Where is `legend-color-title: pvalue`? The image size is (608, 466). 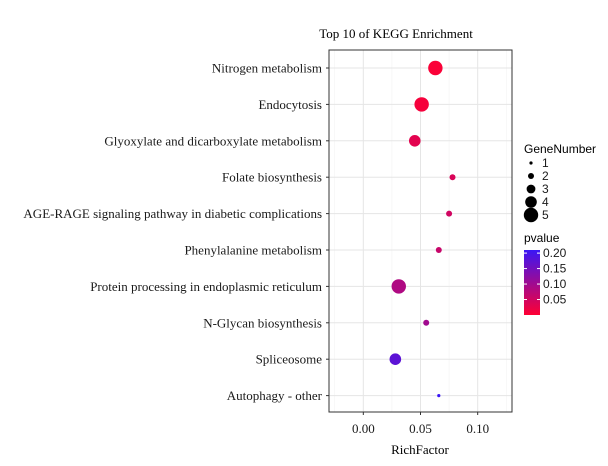 legend-color-title: pvalue is located at coordinates (542, 238).